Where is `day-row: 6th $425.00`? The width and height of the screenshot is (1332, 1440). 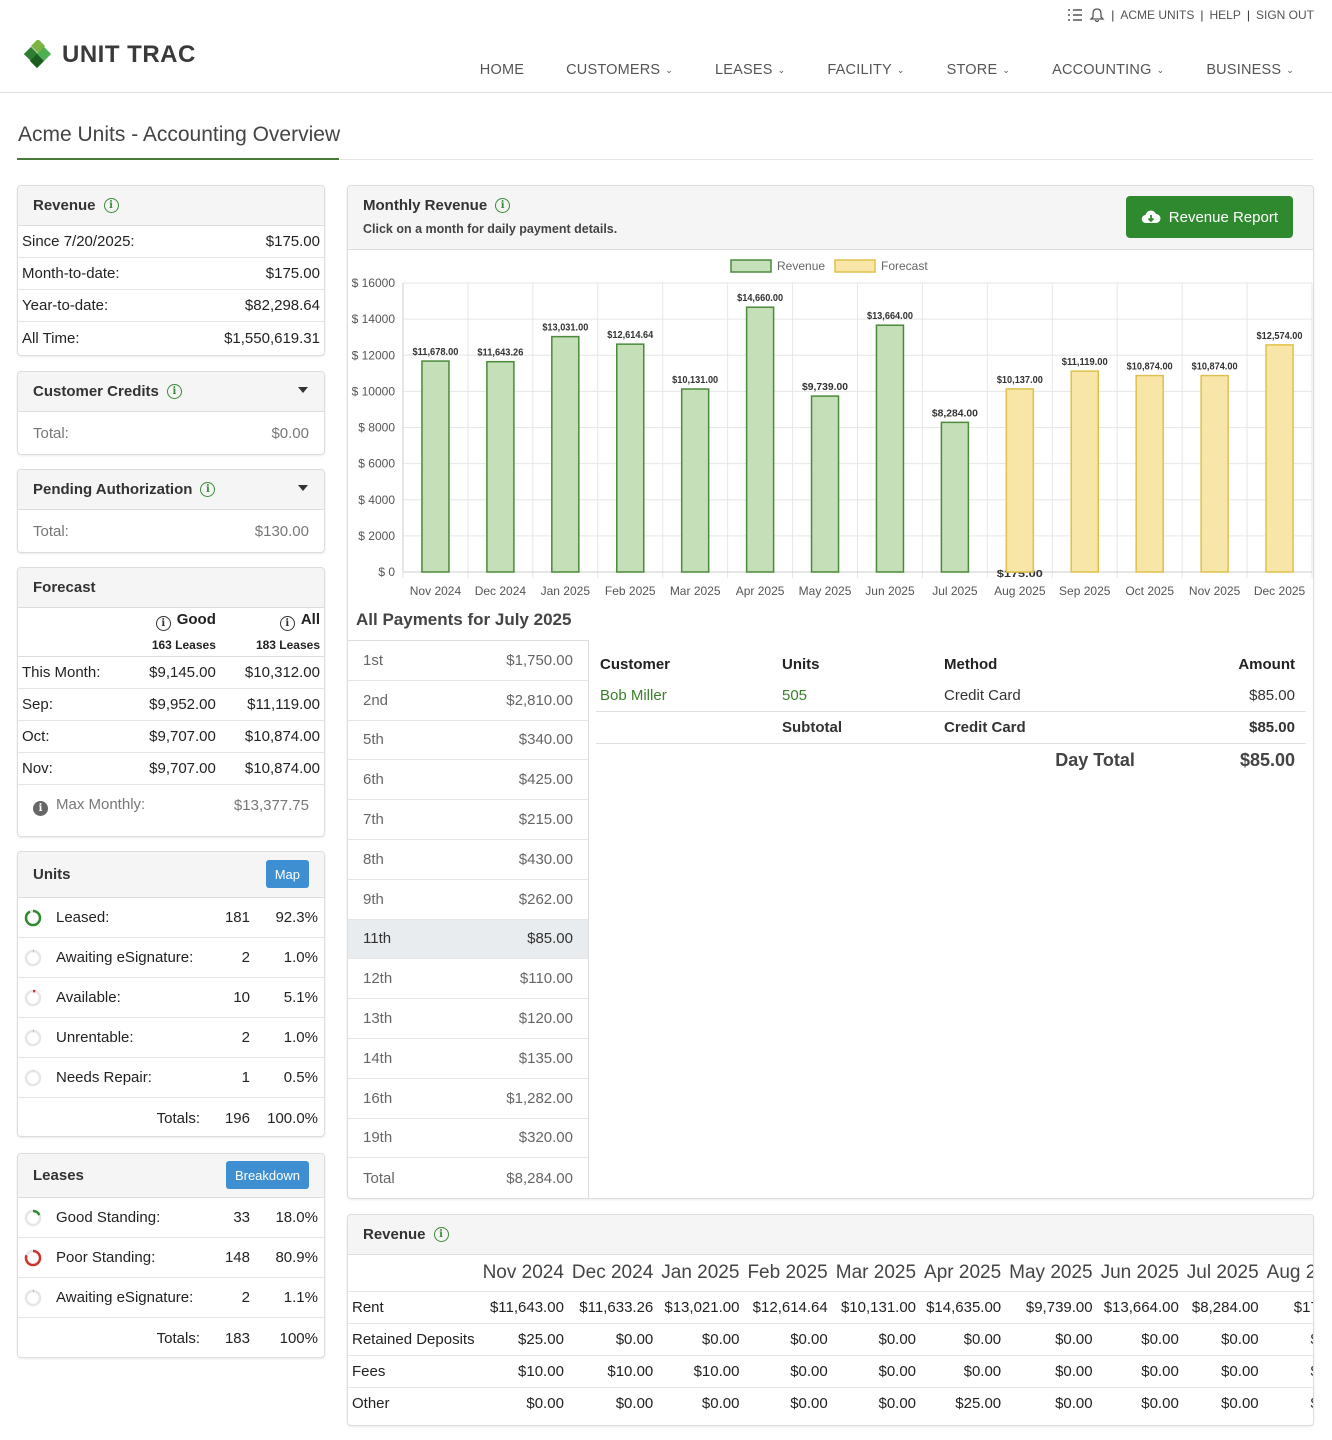 day-row: 6th $425.00 is located at coordinates (468, 780).